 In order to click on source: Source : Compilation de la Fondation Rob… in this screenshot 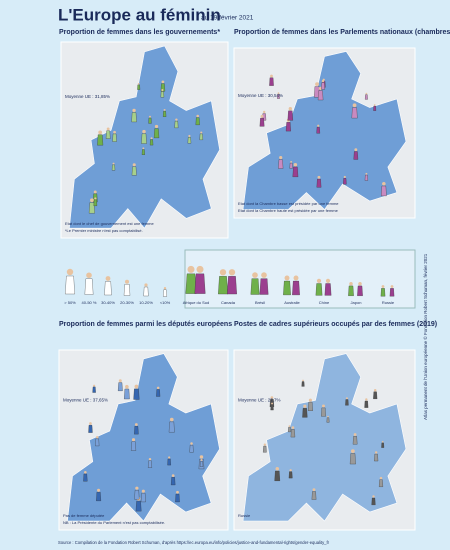, I will do `click(194, 542)`.